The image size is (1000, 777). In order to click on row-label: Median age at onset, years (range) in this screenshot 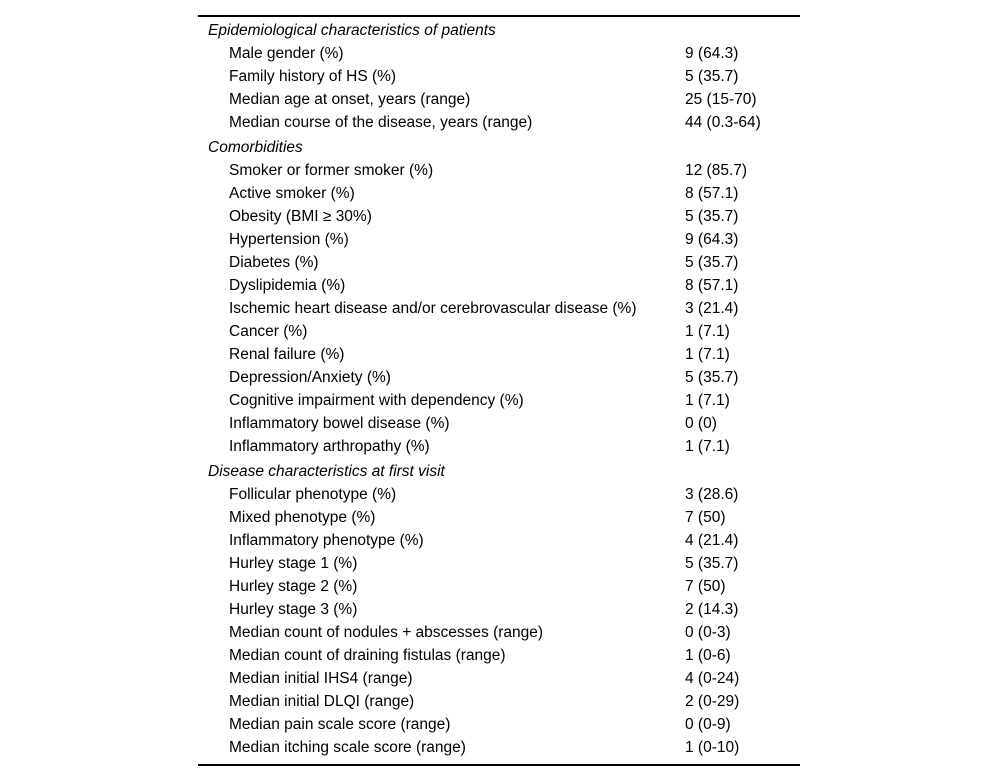, I will do `click(350, 99)`.